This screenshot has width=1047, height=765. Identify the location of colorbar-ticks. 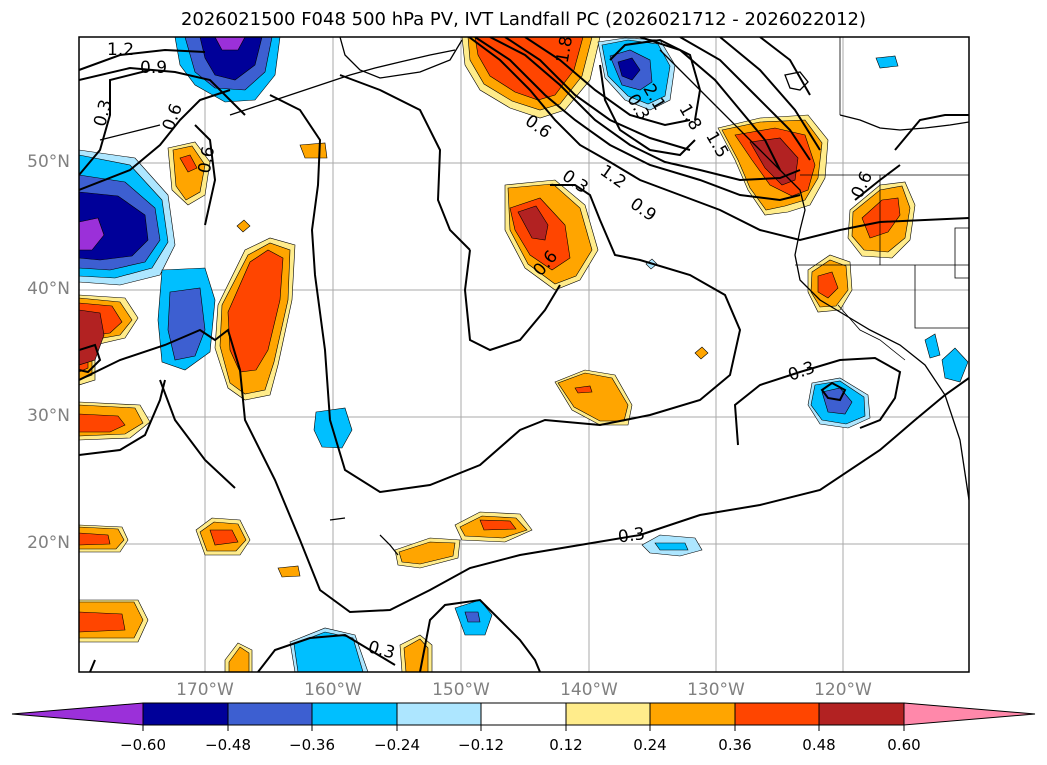
(523, 728).